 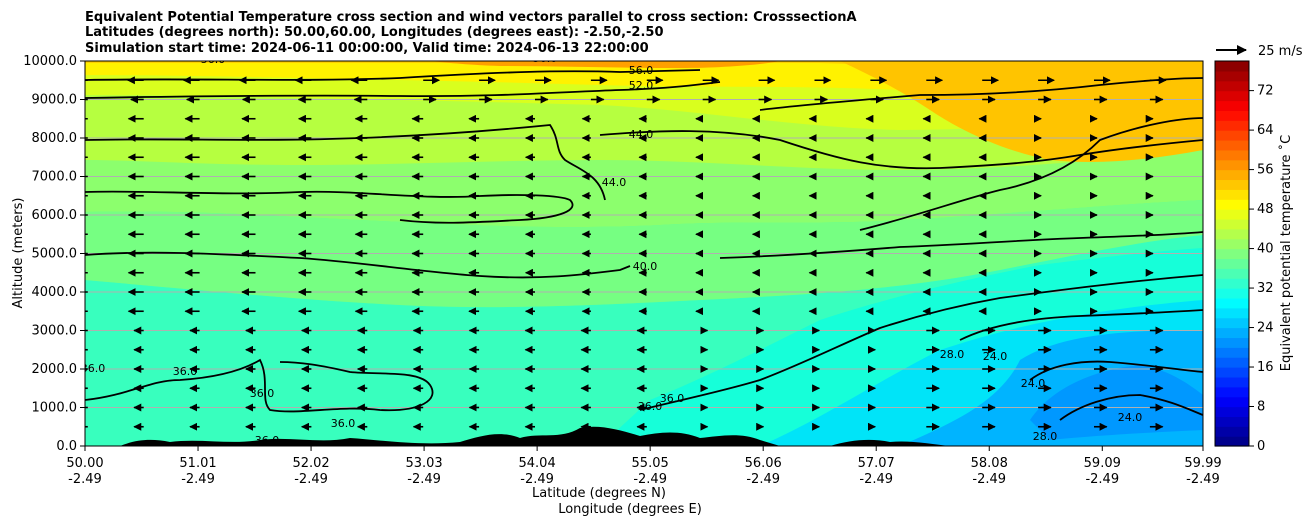 I want to click on colorbar-tick-label: 56, so click(x=1265, y=170).